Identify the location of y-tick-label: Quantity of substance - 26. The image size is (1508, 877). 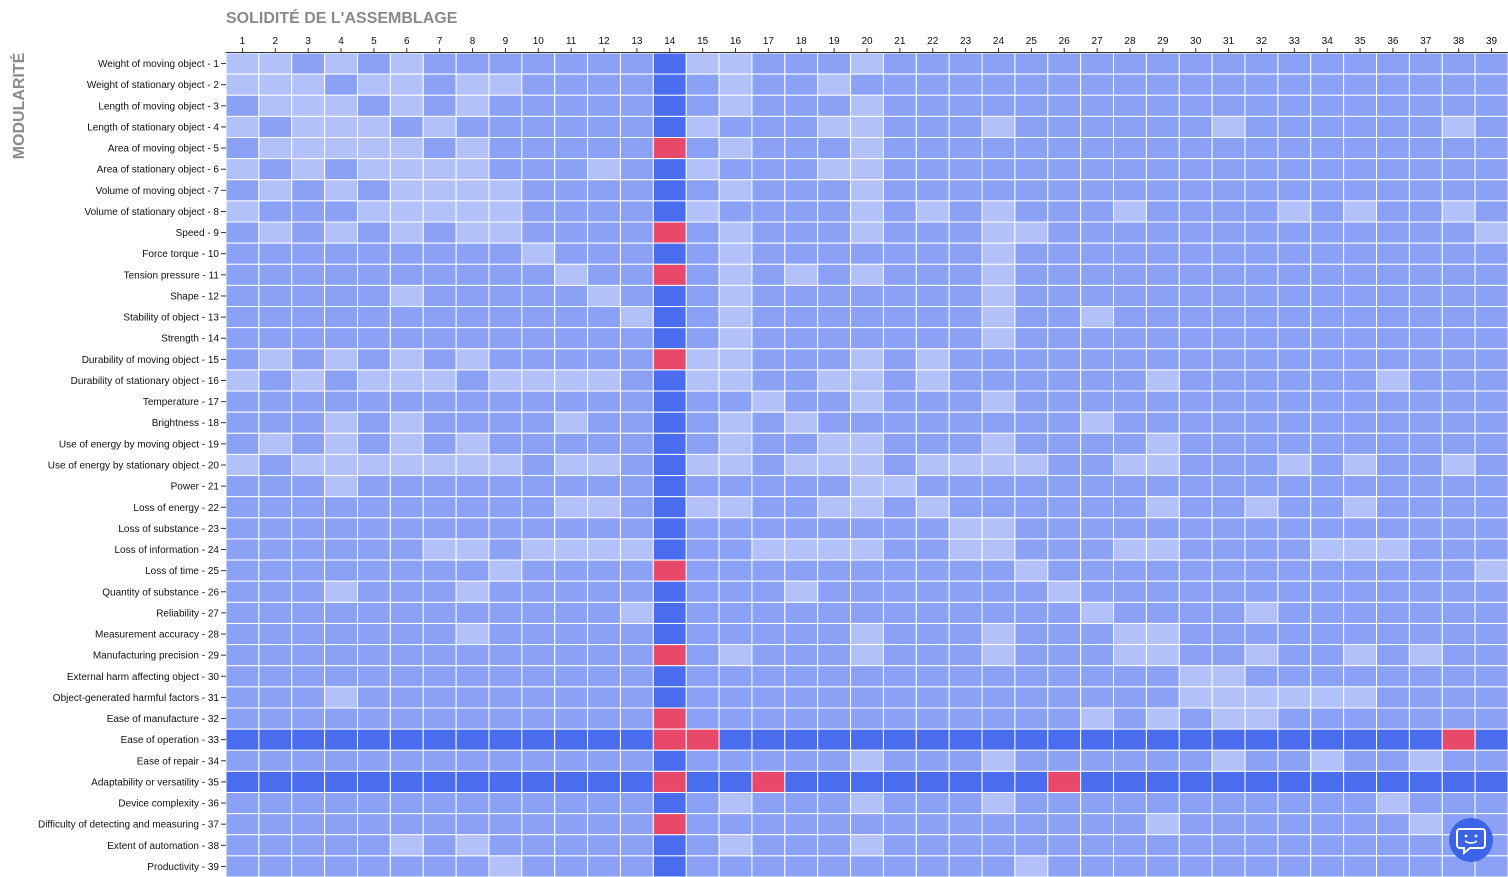
(160, 592).